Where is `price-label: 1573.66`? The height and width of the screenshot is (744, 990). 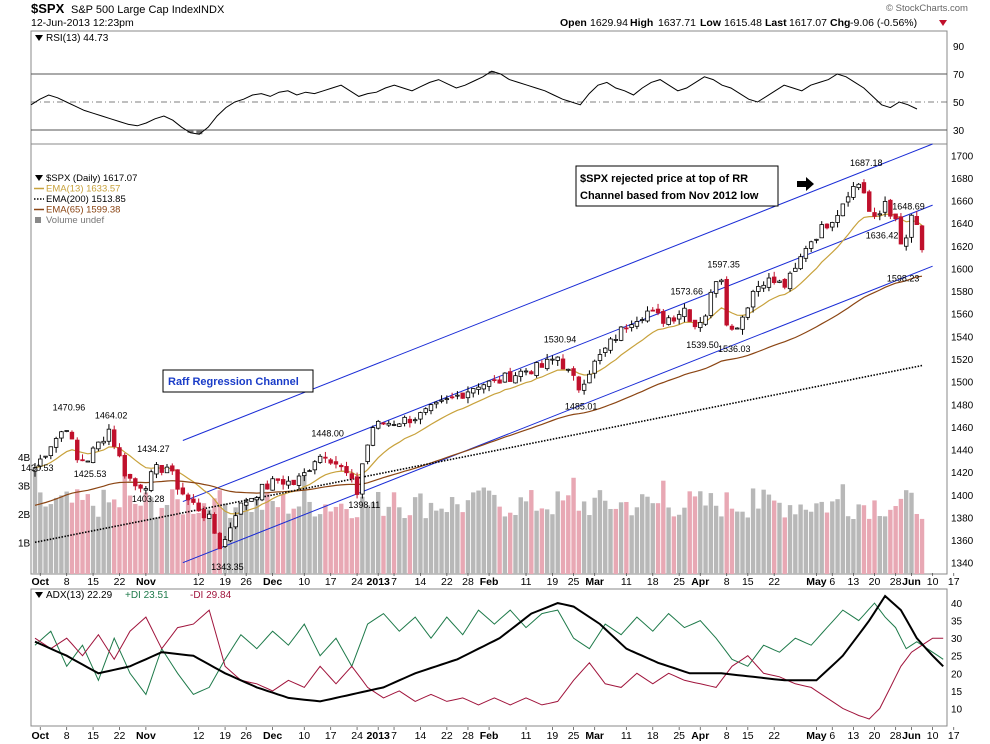 price-label: 1573.66 is located at coordinates (686, 291).